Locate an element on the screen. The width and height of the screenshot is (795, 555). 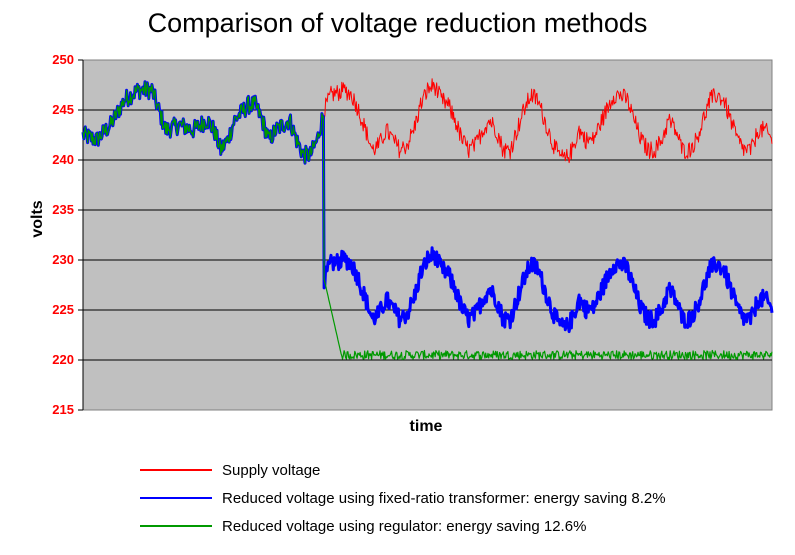
y-tick-label-225: 225 is located at coordinates (63, 309).